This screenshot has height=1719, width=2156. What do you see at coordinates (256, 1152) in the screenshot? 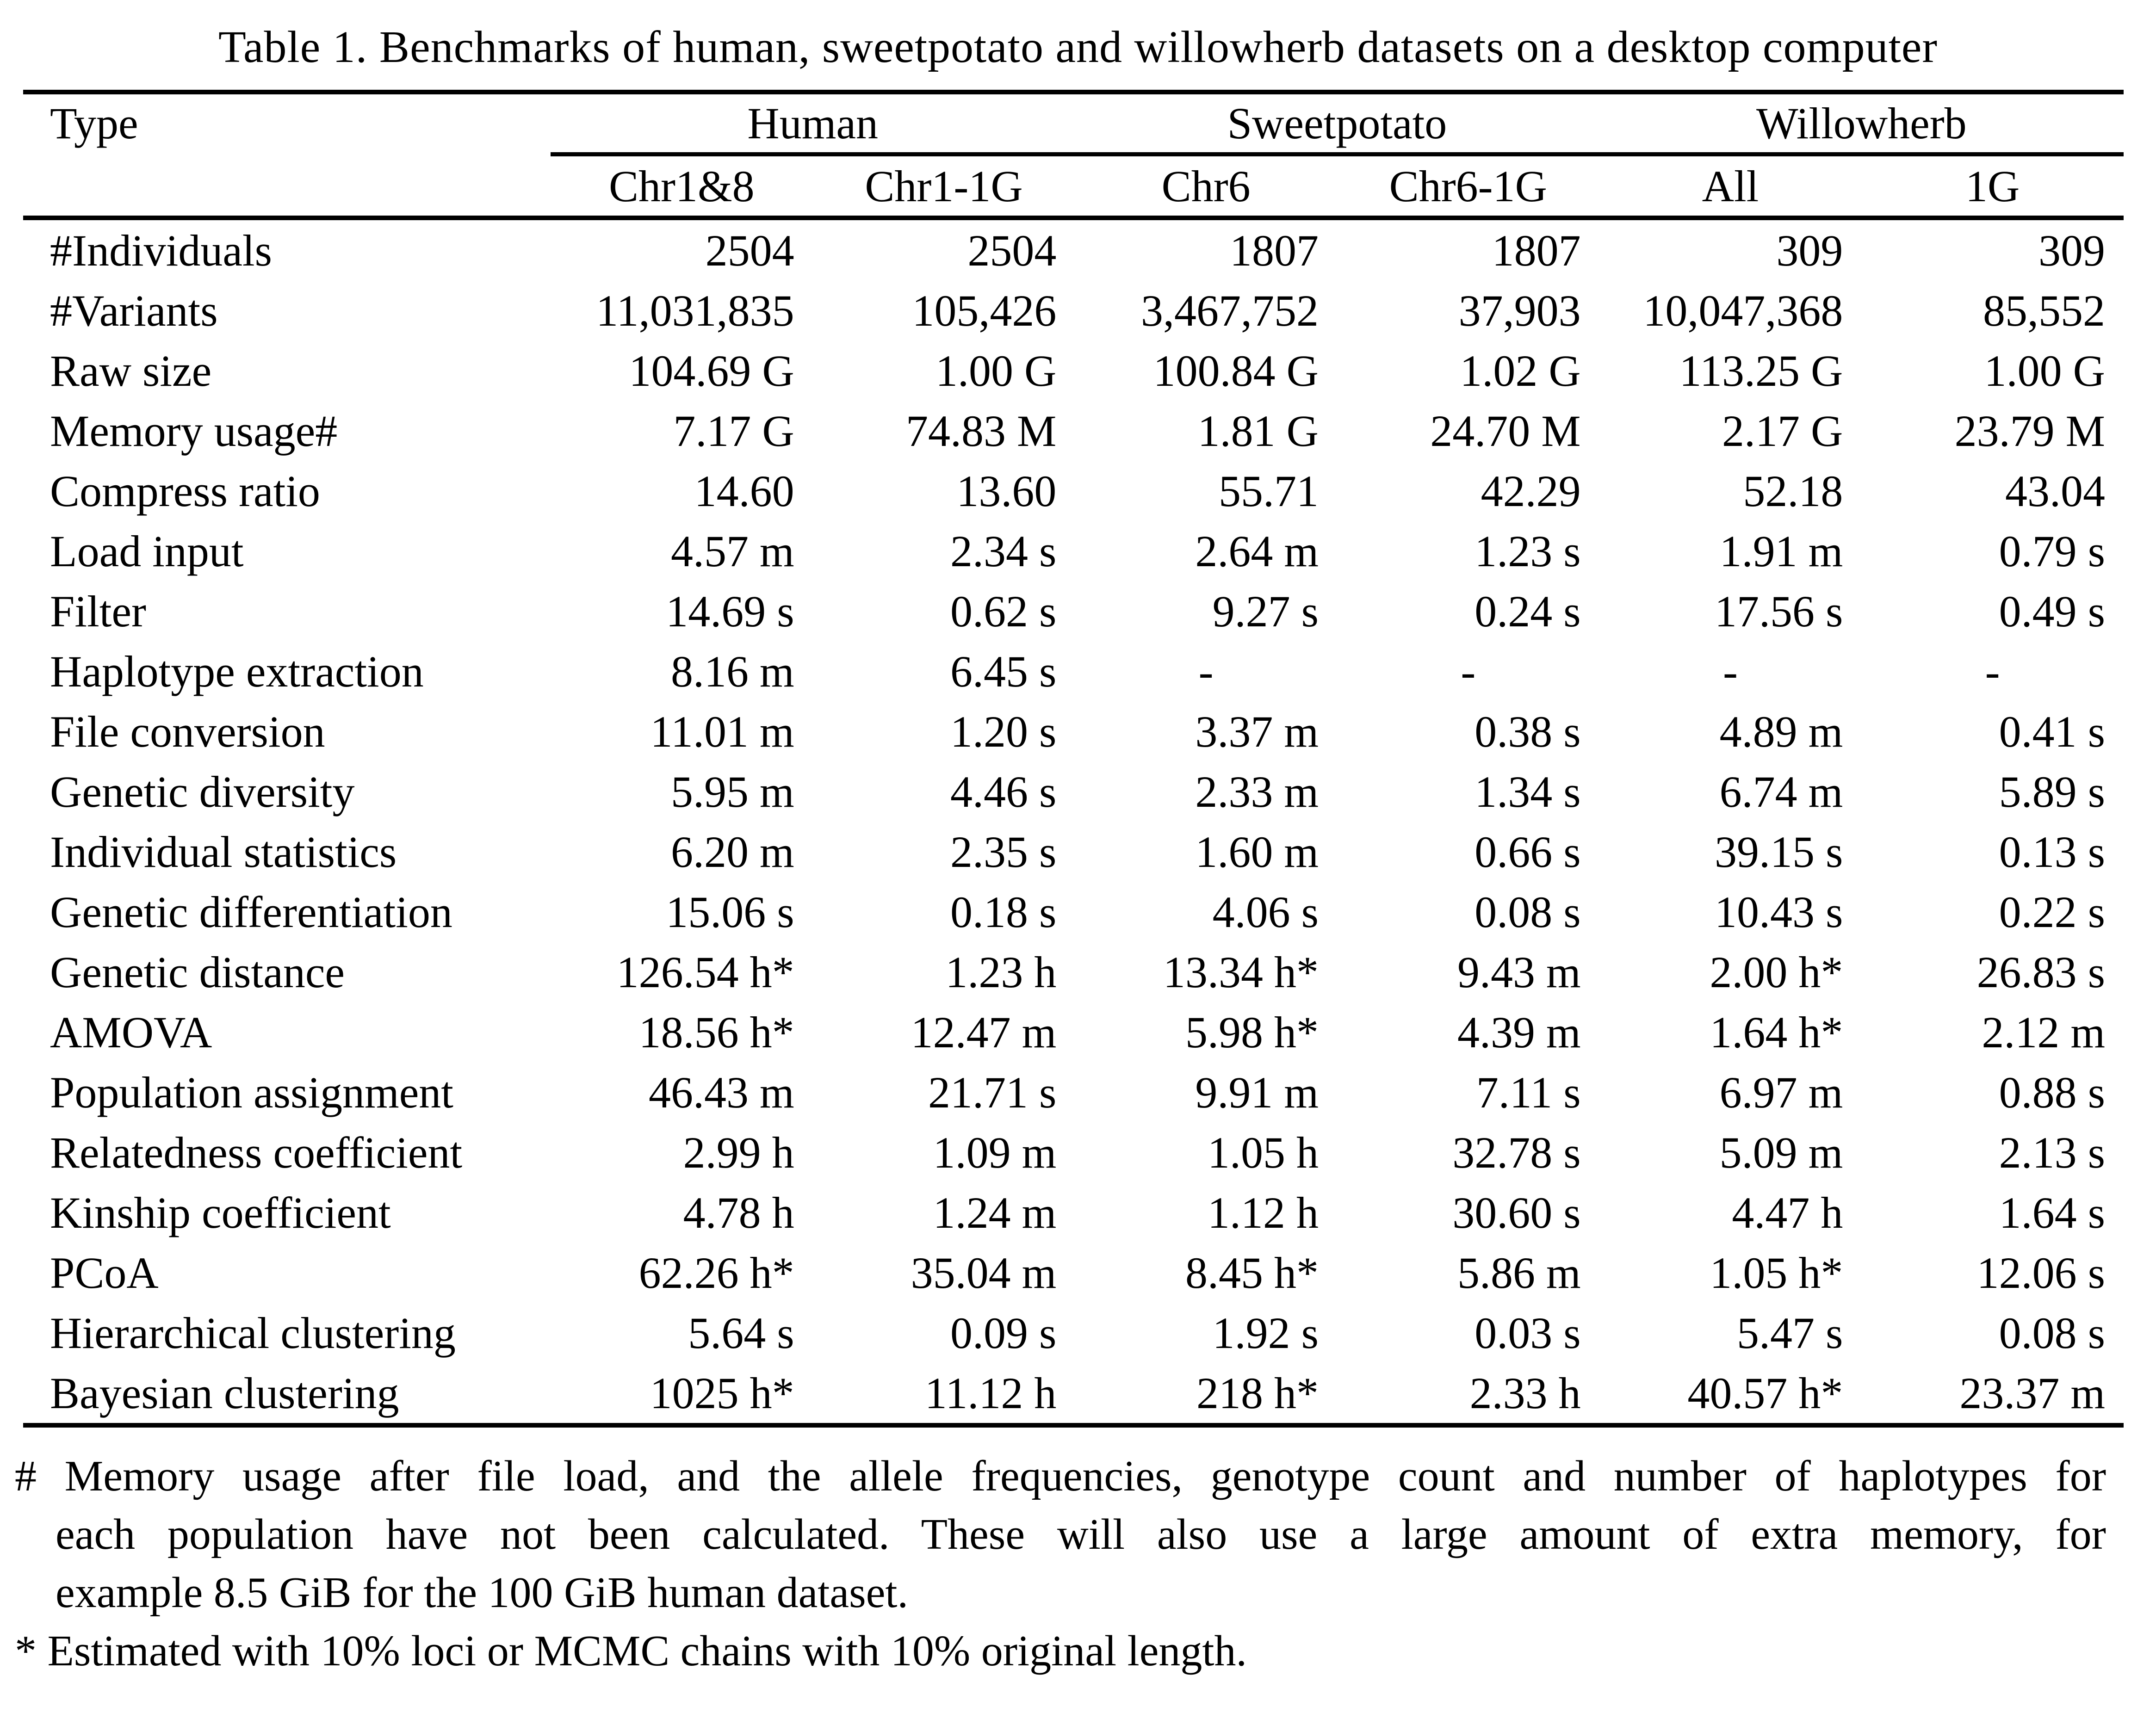
I see `row-label: Relatedness coefficient` at bounding box center [256, 1152].